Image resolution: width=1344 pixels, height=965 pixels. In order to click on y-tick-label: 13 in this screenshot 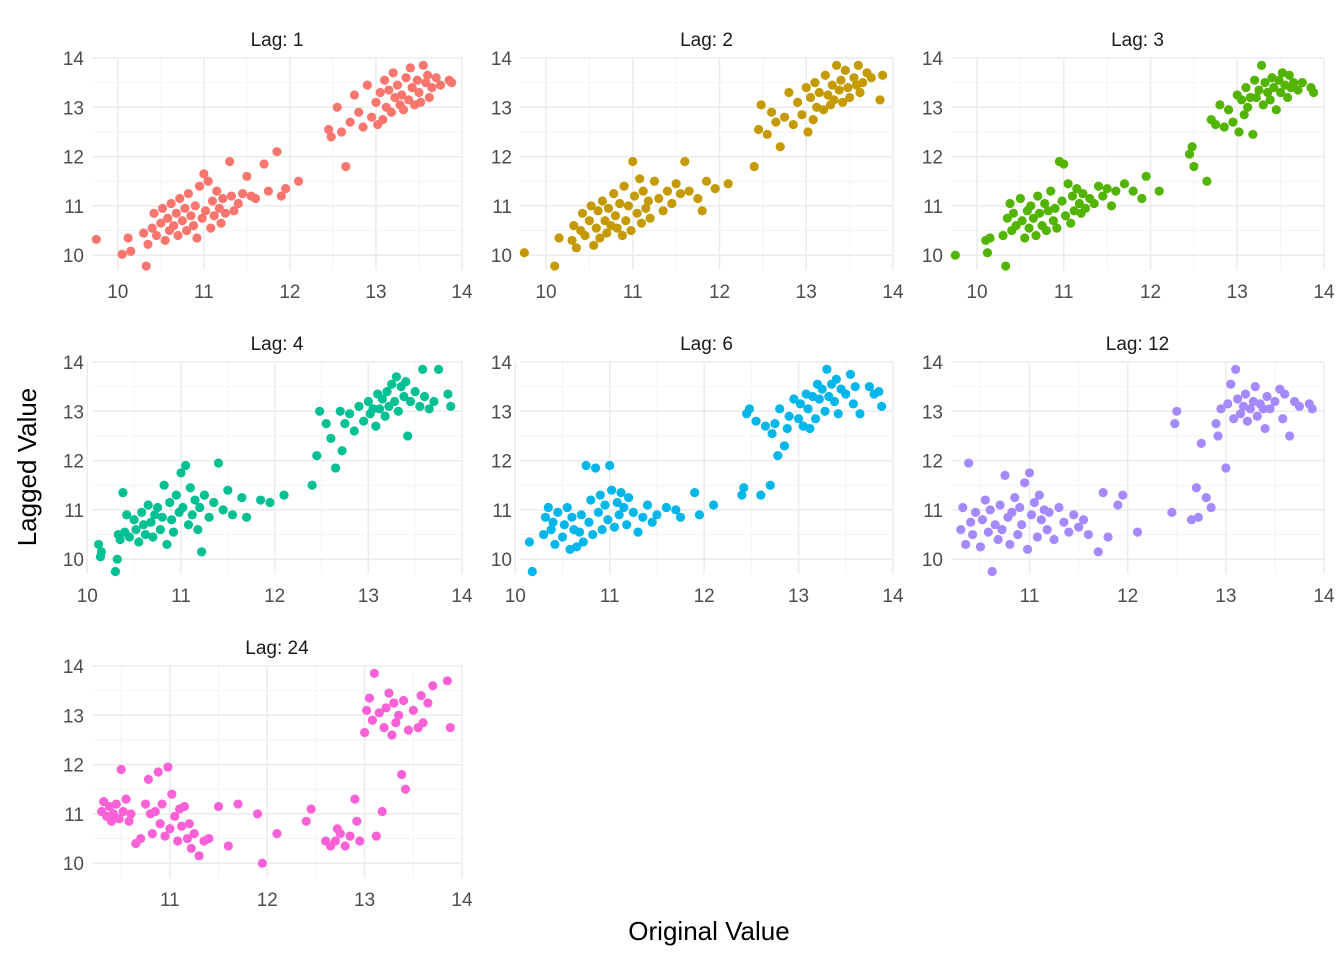, I will do `click(73, 716)`.